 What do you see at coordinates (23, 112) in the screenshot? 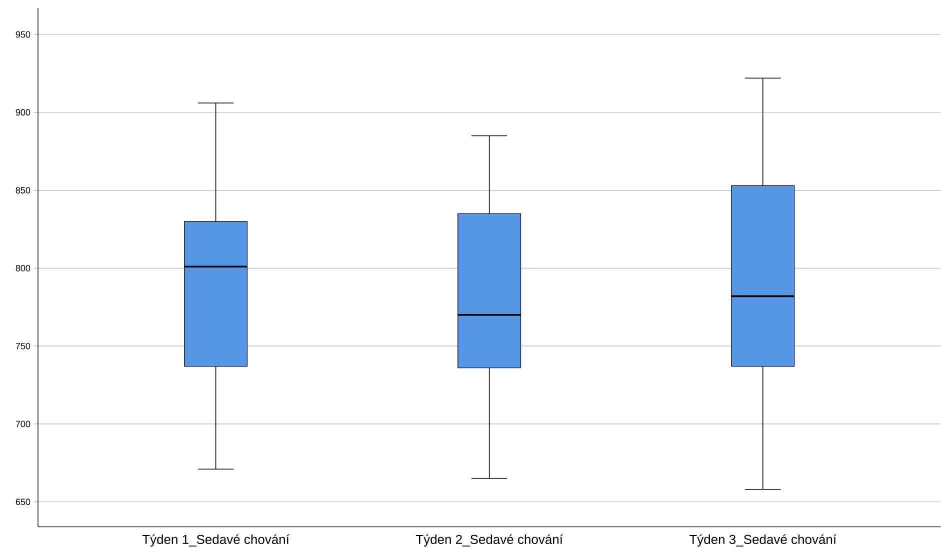
I see `y-tick-label: 900` at bounding box center [23, 112].